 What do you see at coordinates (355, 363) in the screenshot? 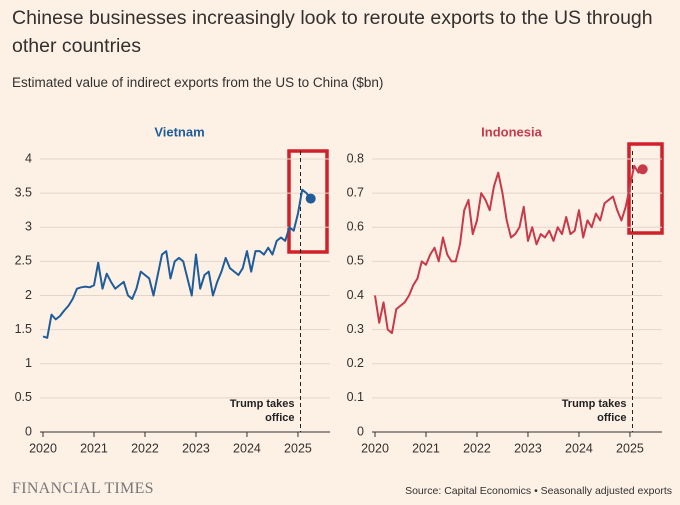
I see `y-tick-label: 0.2` at bounding box center [355, 363].